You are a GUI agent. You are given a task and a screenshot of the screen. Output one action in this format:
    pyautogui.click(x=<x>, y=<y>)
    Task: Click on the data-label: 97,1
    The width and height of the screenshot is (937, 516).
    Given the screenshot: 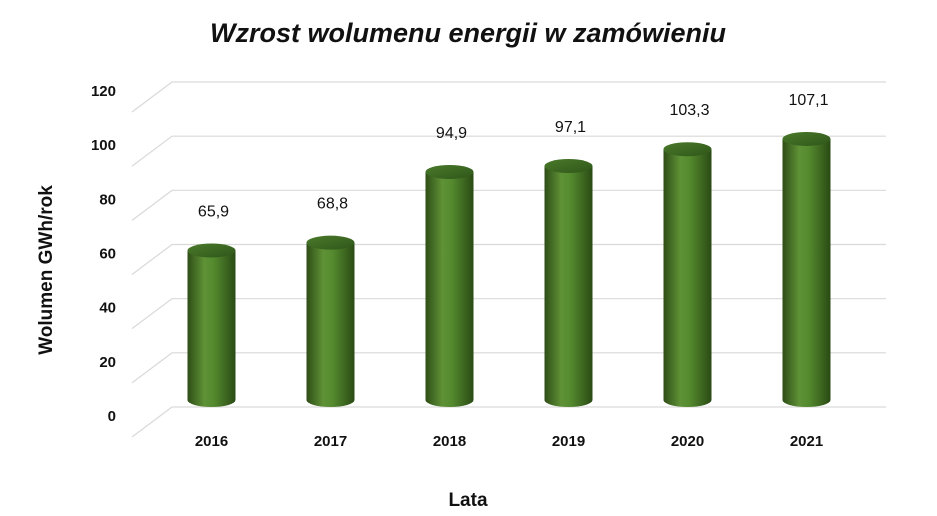 What is the action you would take?
    pyautogui.click(x=570, y=127)
    